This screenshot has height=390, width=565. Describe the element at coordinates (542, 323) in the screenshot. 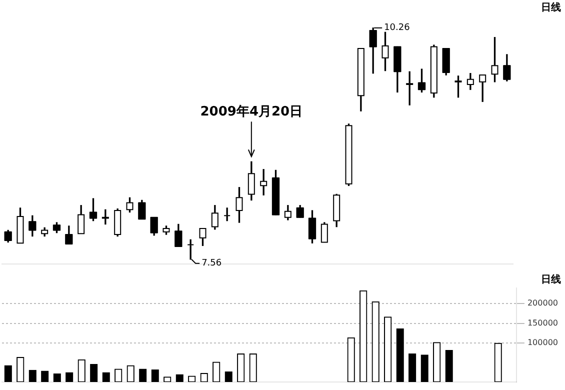

I see `y-tick-label: 150000` at that location.